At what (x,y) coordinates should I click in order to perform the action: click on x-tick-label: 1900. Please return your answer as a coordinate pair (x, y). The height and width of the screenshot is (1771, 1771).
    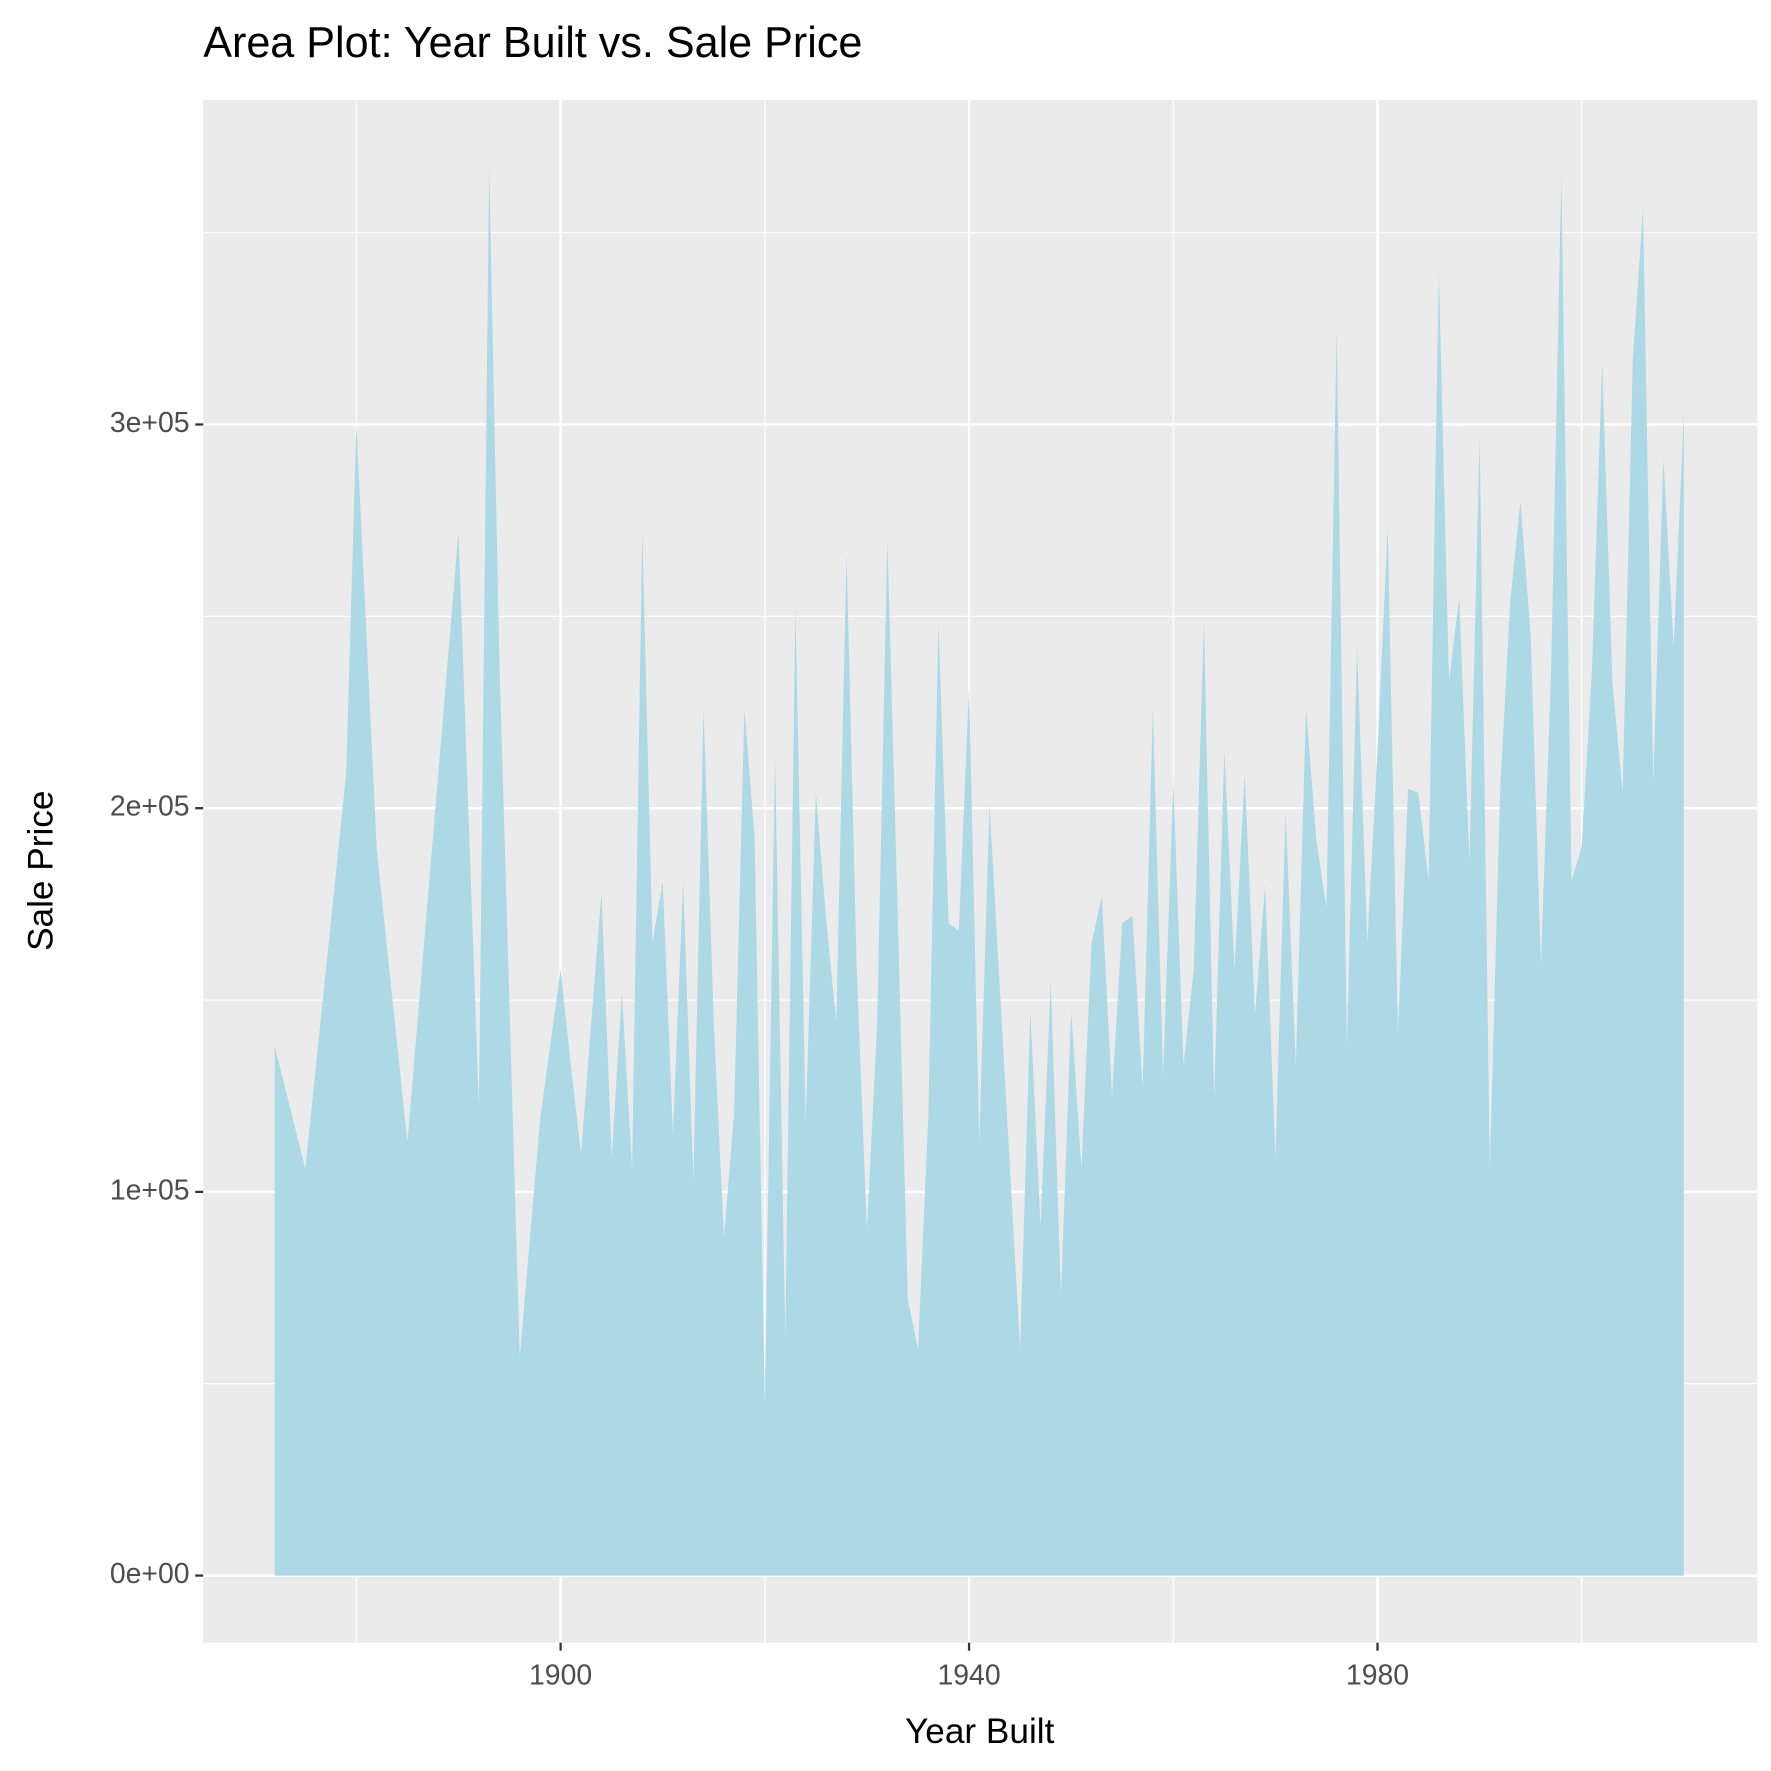
    Looking at the image, I should click on (560, 1675).